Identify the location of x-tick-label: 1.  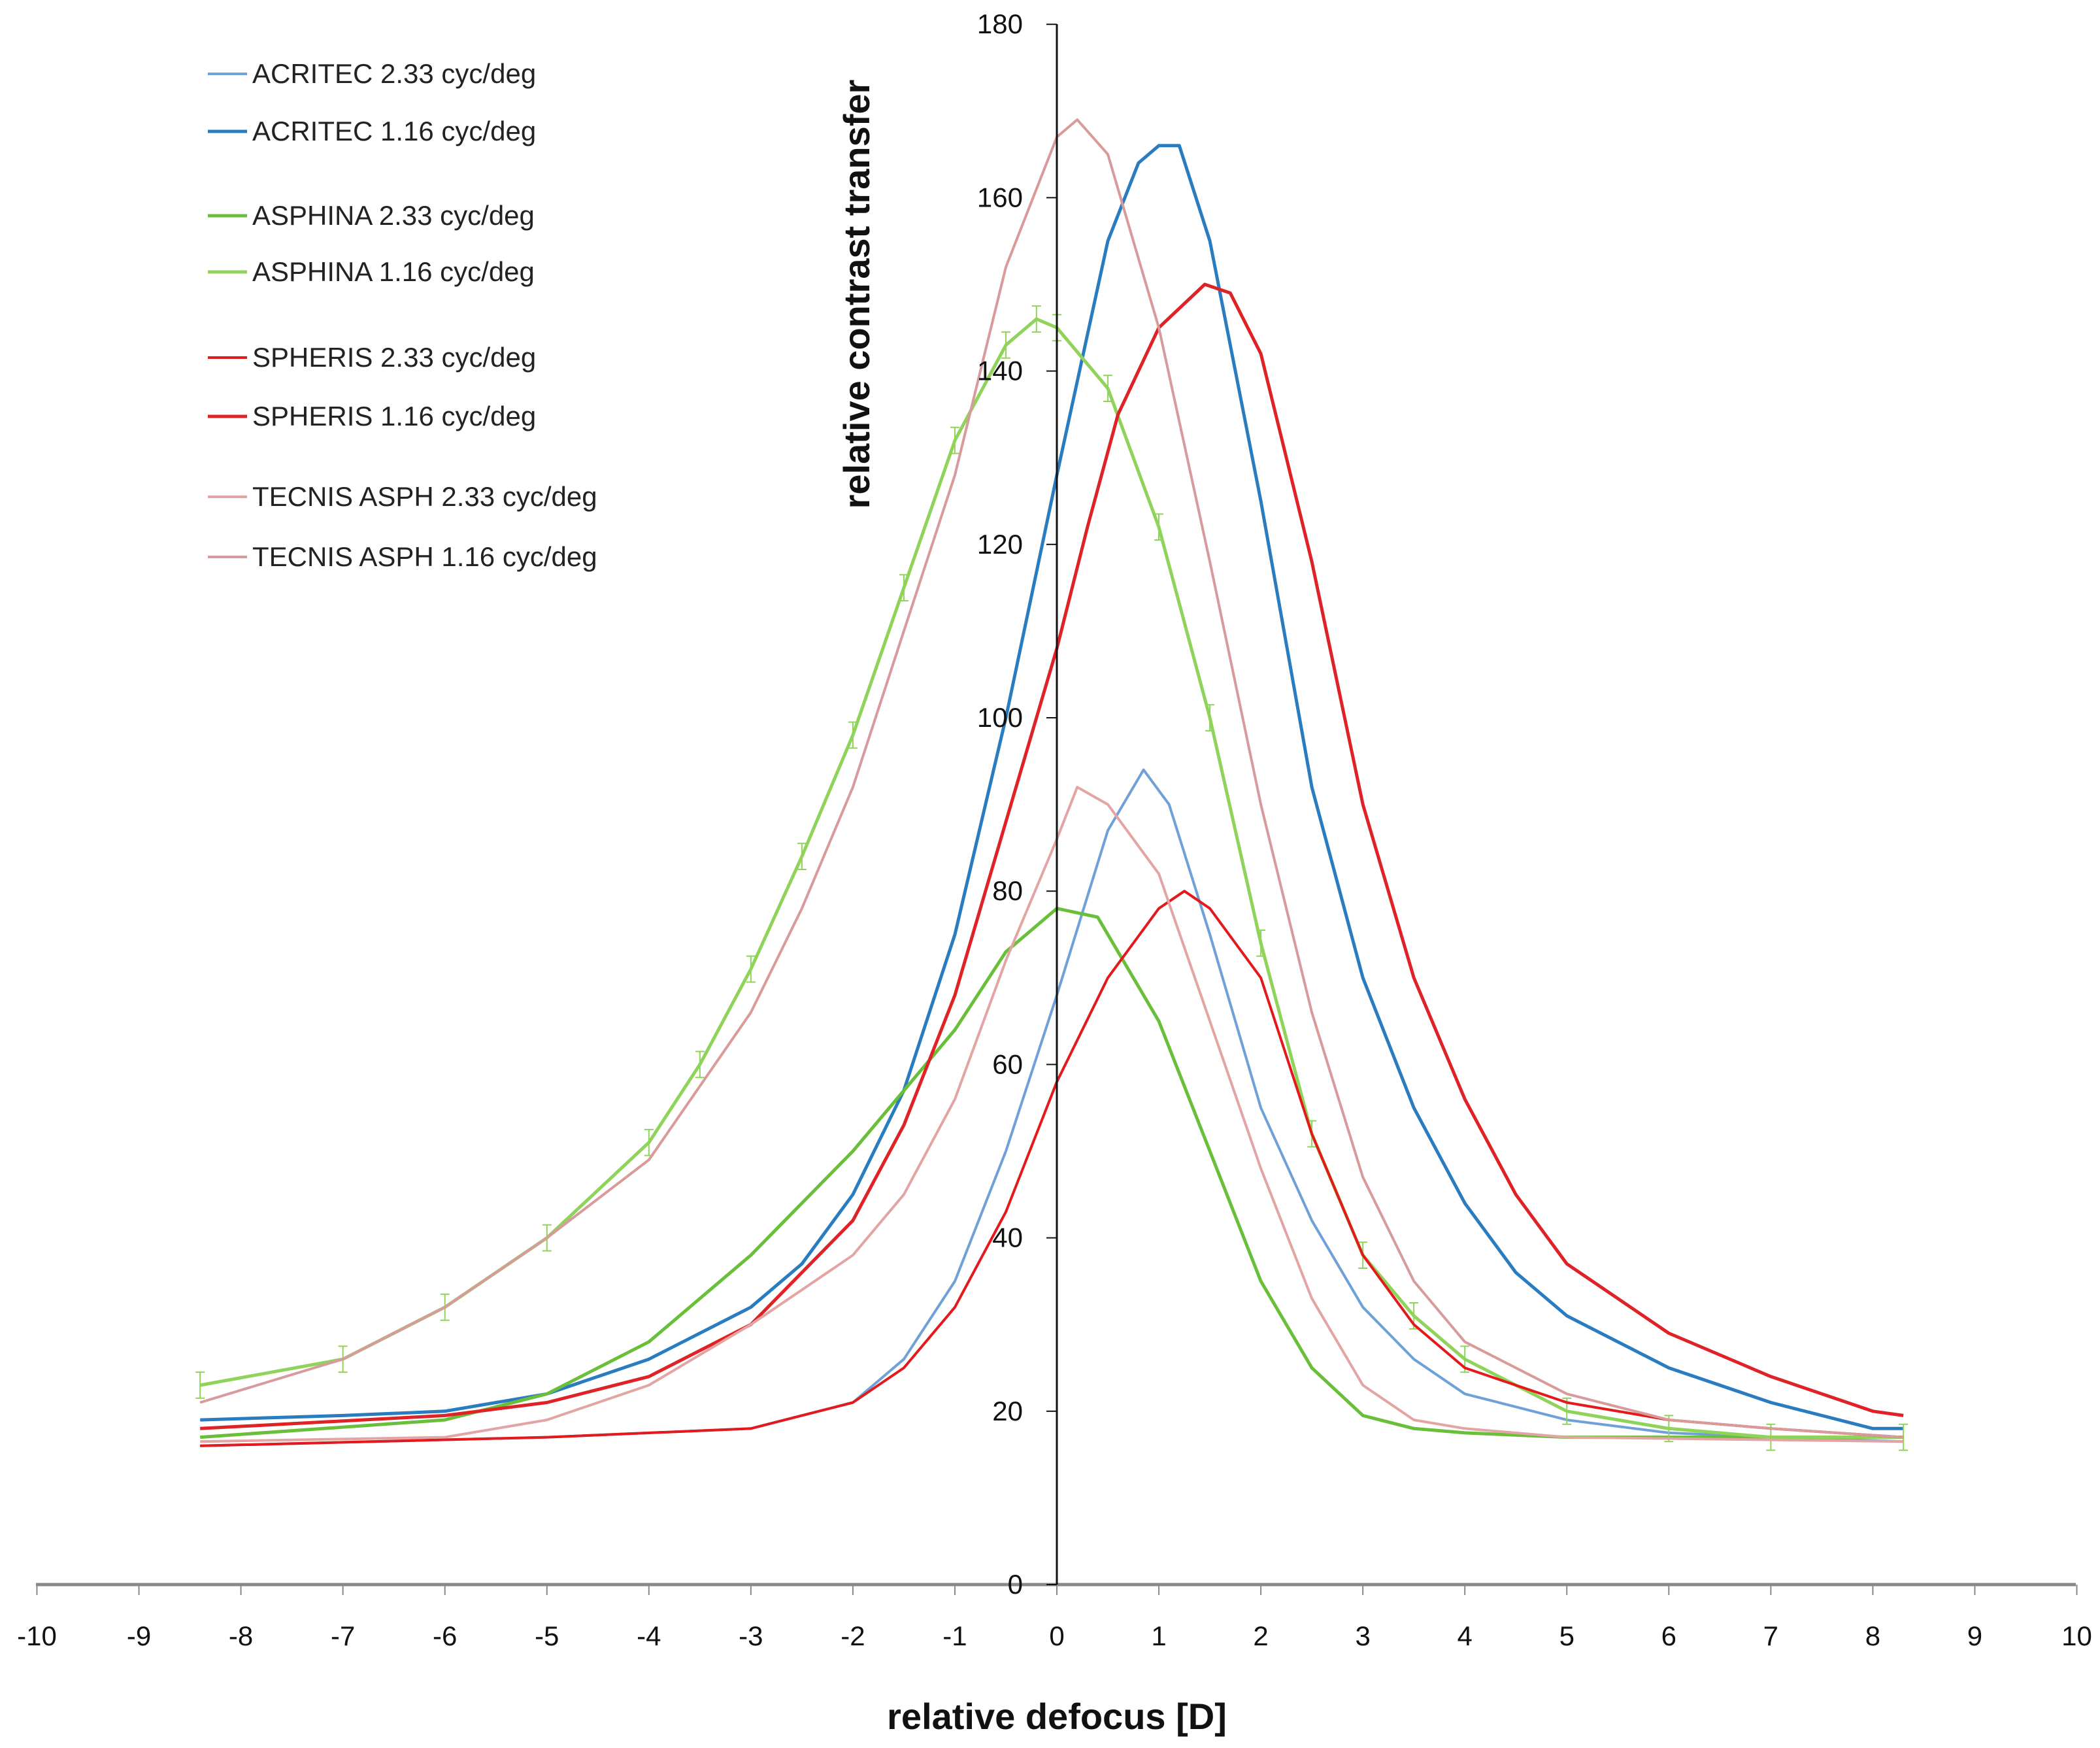
(1158, 1636).